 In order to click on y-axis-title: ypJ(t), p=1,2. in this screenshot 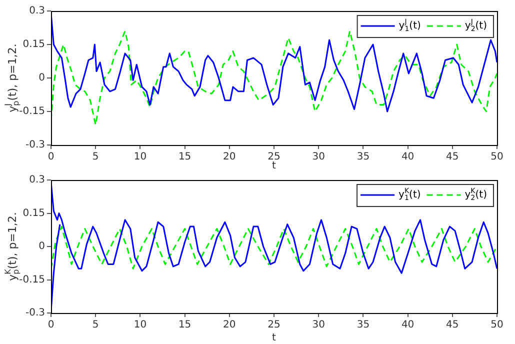, I will do `click(12, 78)`.